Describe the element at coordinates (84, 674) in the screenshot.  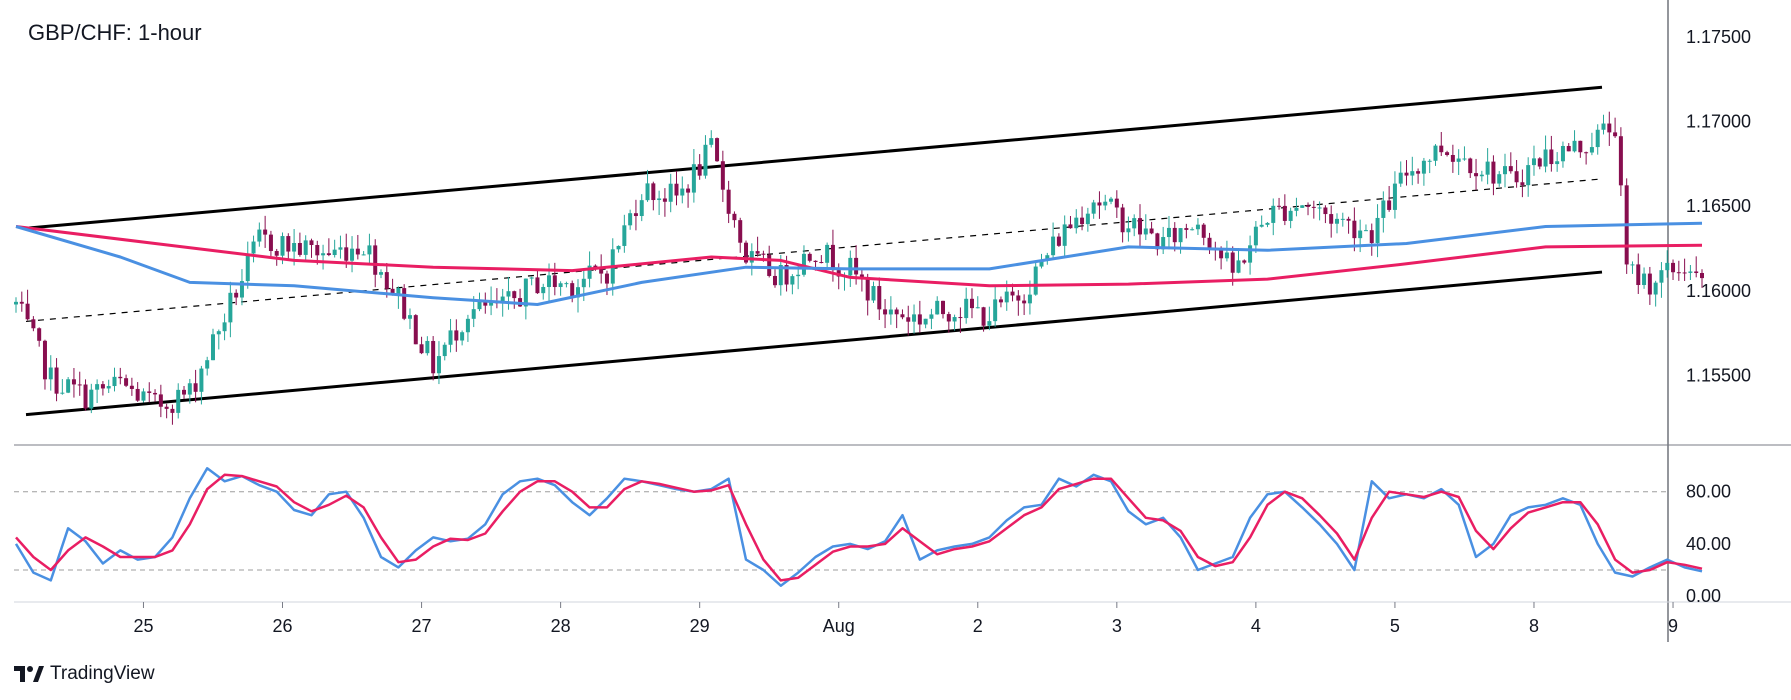
I see `tradingview-brand: TradingView` at that location.